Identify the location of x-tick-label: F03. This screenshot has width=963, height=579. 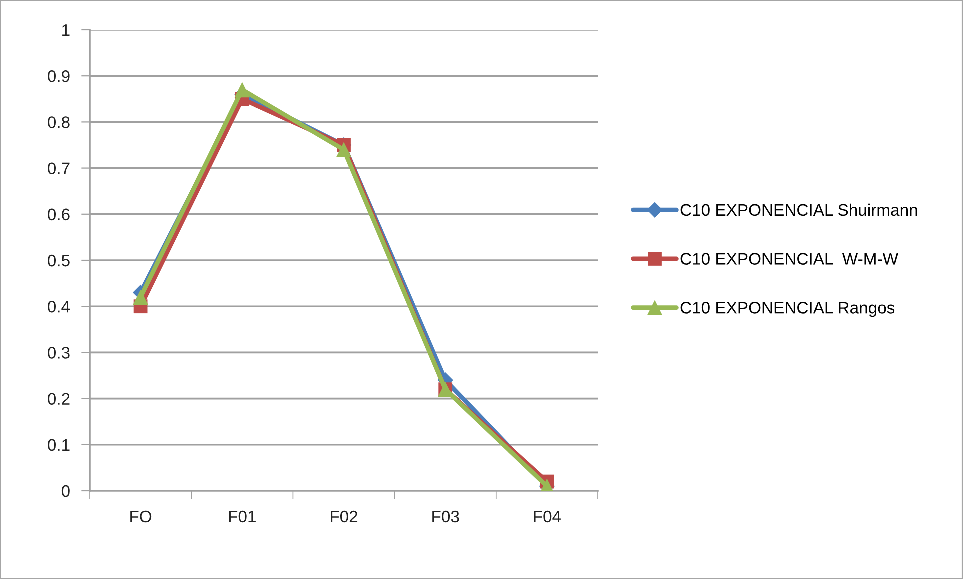
(446, 516).